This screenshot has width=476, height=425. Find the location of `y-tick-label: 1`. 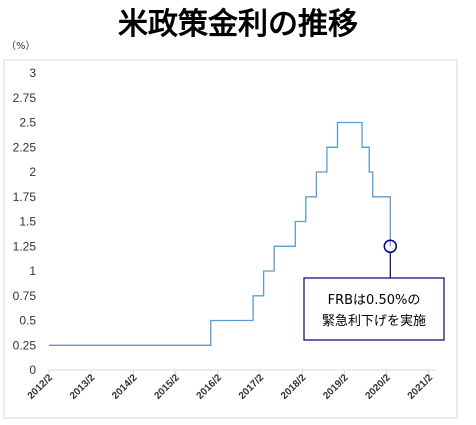

y-tick-label: 1 is located at coordinates (32, 271).